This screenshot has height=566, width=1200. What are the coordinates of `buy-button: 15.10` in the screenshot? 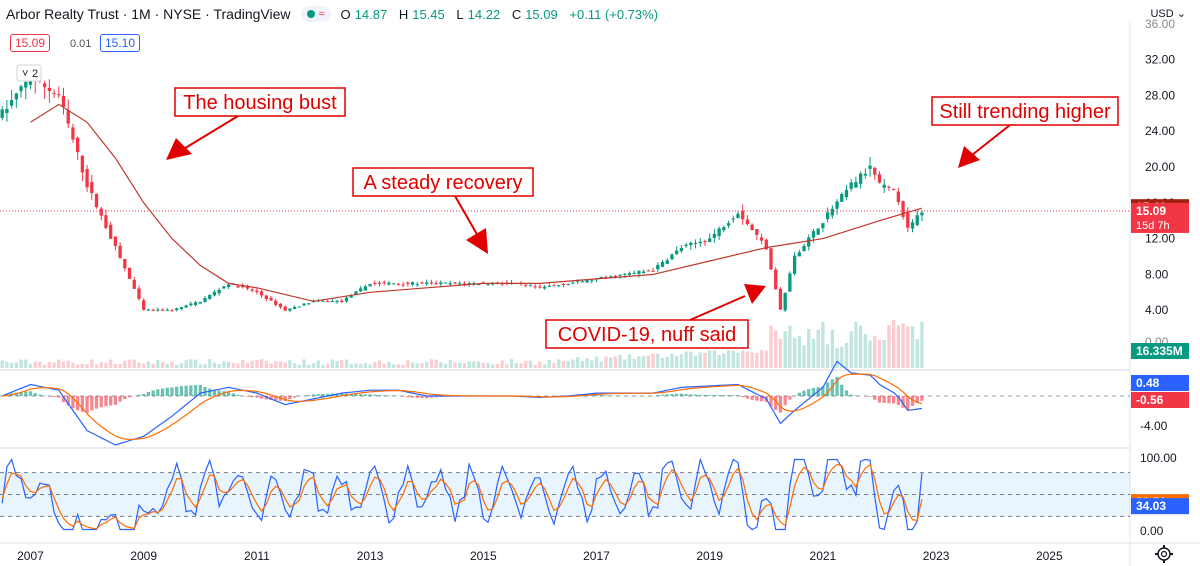 It's located at (120, 43).